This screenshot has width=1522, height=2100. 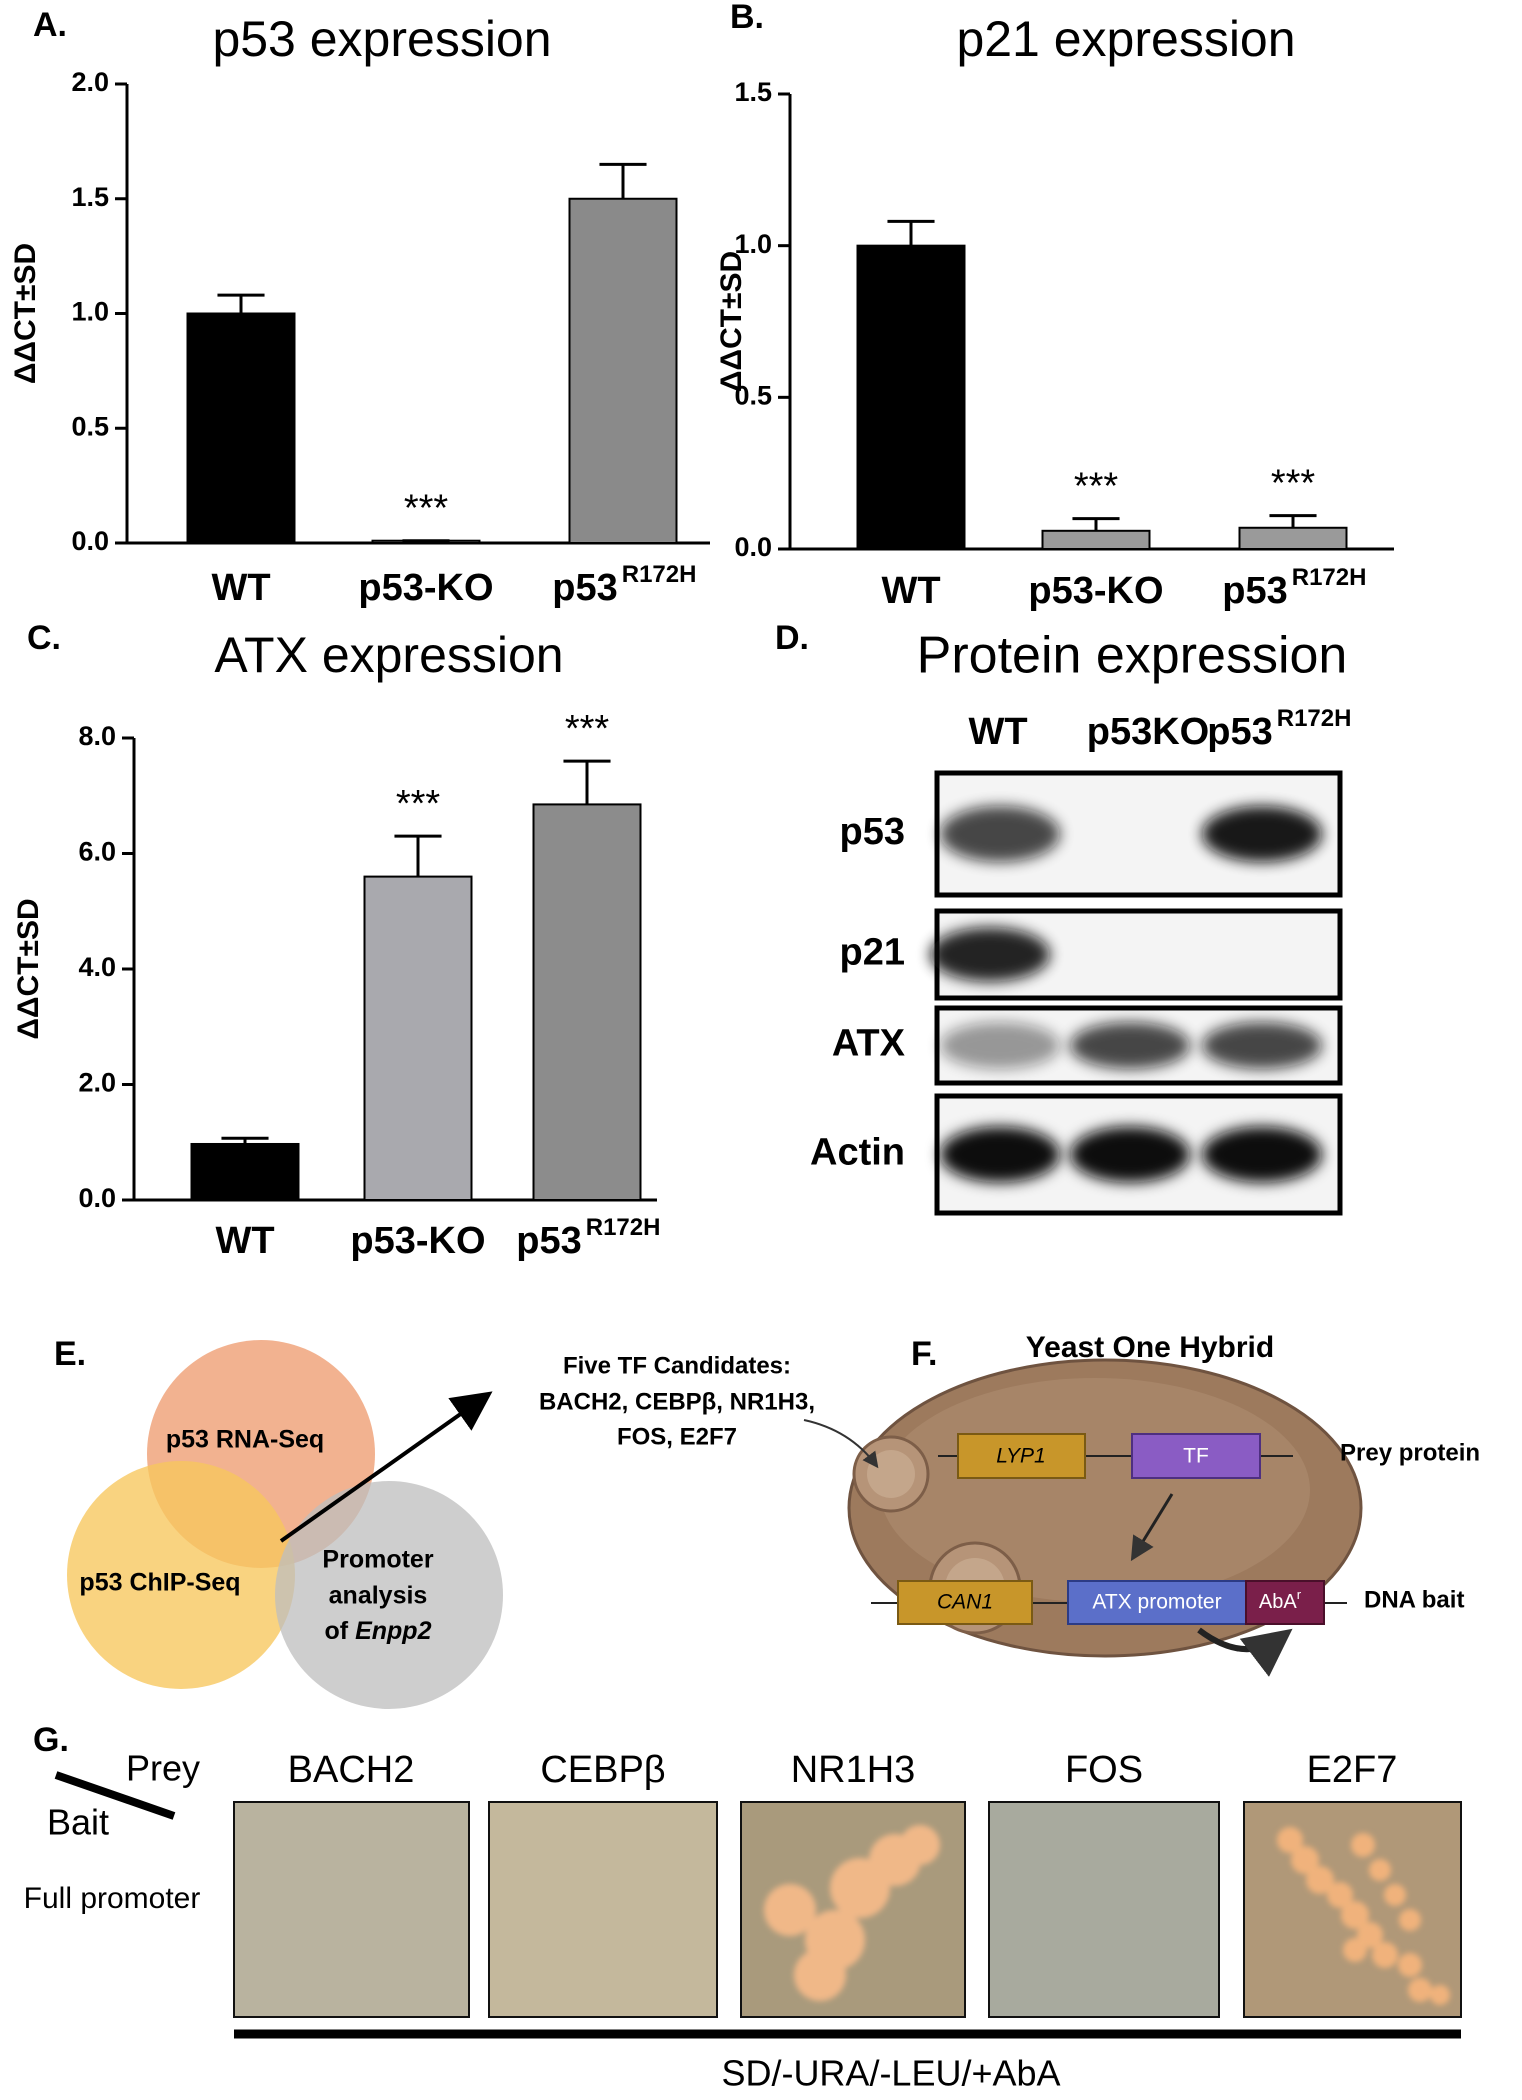 What do you see at coordinates (90, 82) in the screenshot?
I see `y-tick-label: 2.0` at bounding box center [90, 82].